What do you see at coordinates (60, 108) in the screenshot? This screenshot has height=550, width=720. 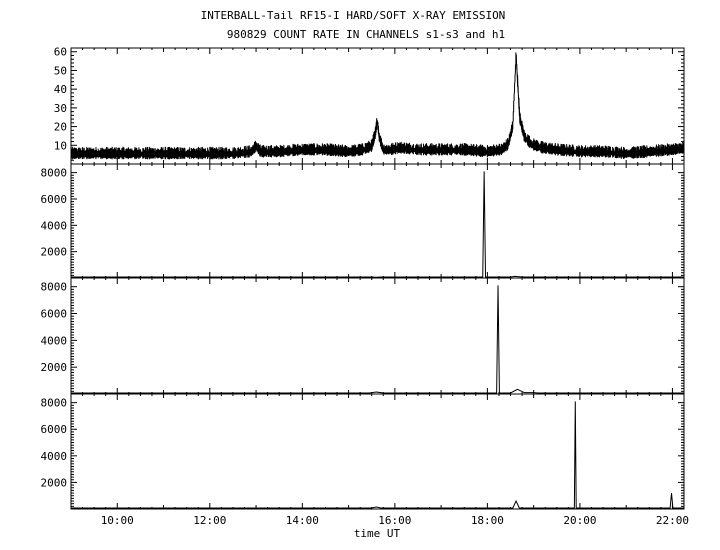 I see `y-tick-label: 30` at bounding box center [60, 108].